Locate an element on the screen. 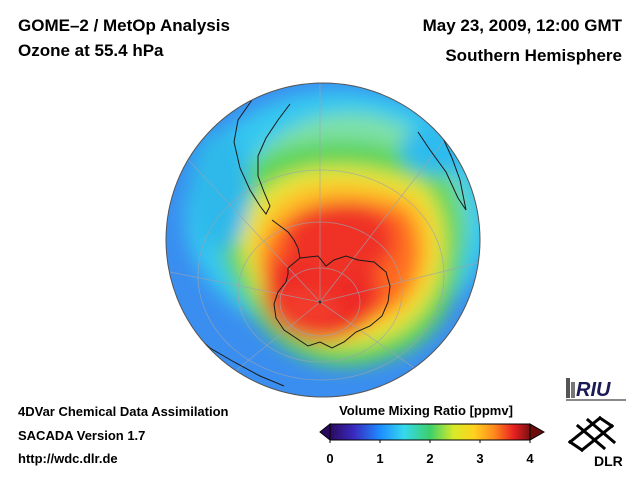 Image resolution: width=640 pixels, height=480 pixels. title-line2: Ozone at 55.4 hPa is located at coordinates (91, 50).